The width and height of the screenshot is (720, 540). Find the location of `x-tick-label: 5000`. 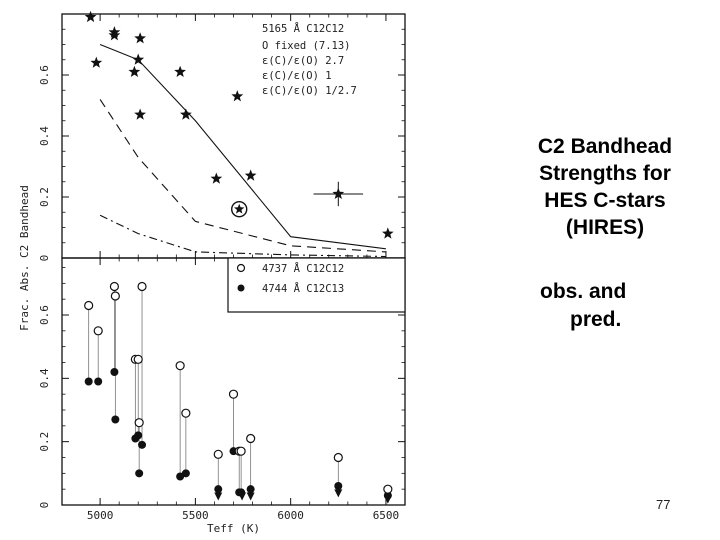

x-tick-label: 5000 is located at coordinates (100, 515).